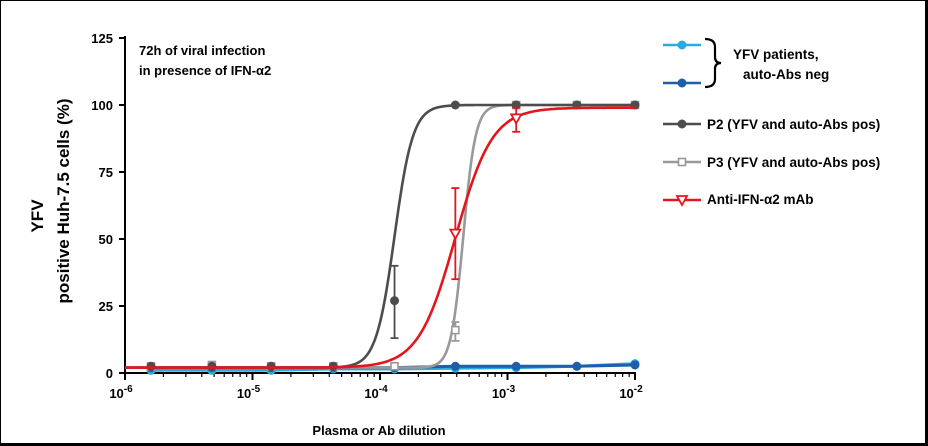 Image resolution: width=928 pixels, height=446 pixels. Describe the element at coordinates (713, 63) in the screenshot. I see `legend-brace` at that location.